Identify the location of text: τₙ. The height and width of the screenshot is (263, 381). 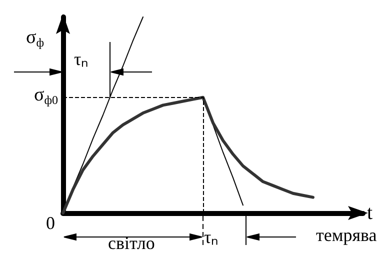
(211, 237).